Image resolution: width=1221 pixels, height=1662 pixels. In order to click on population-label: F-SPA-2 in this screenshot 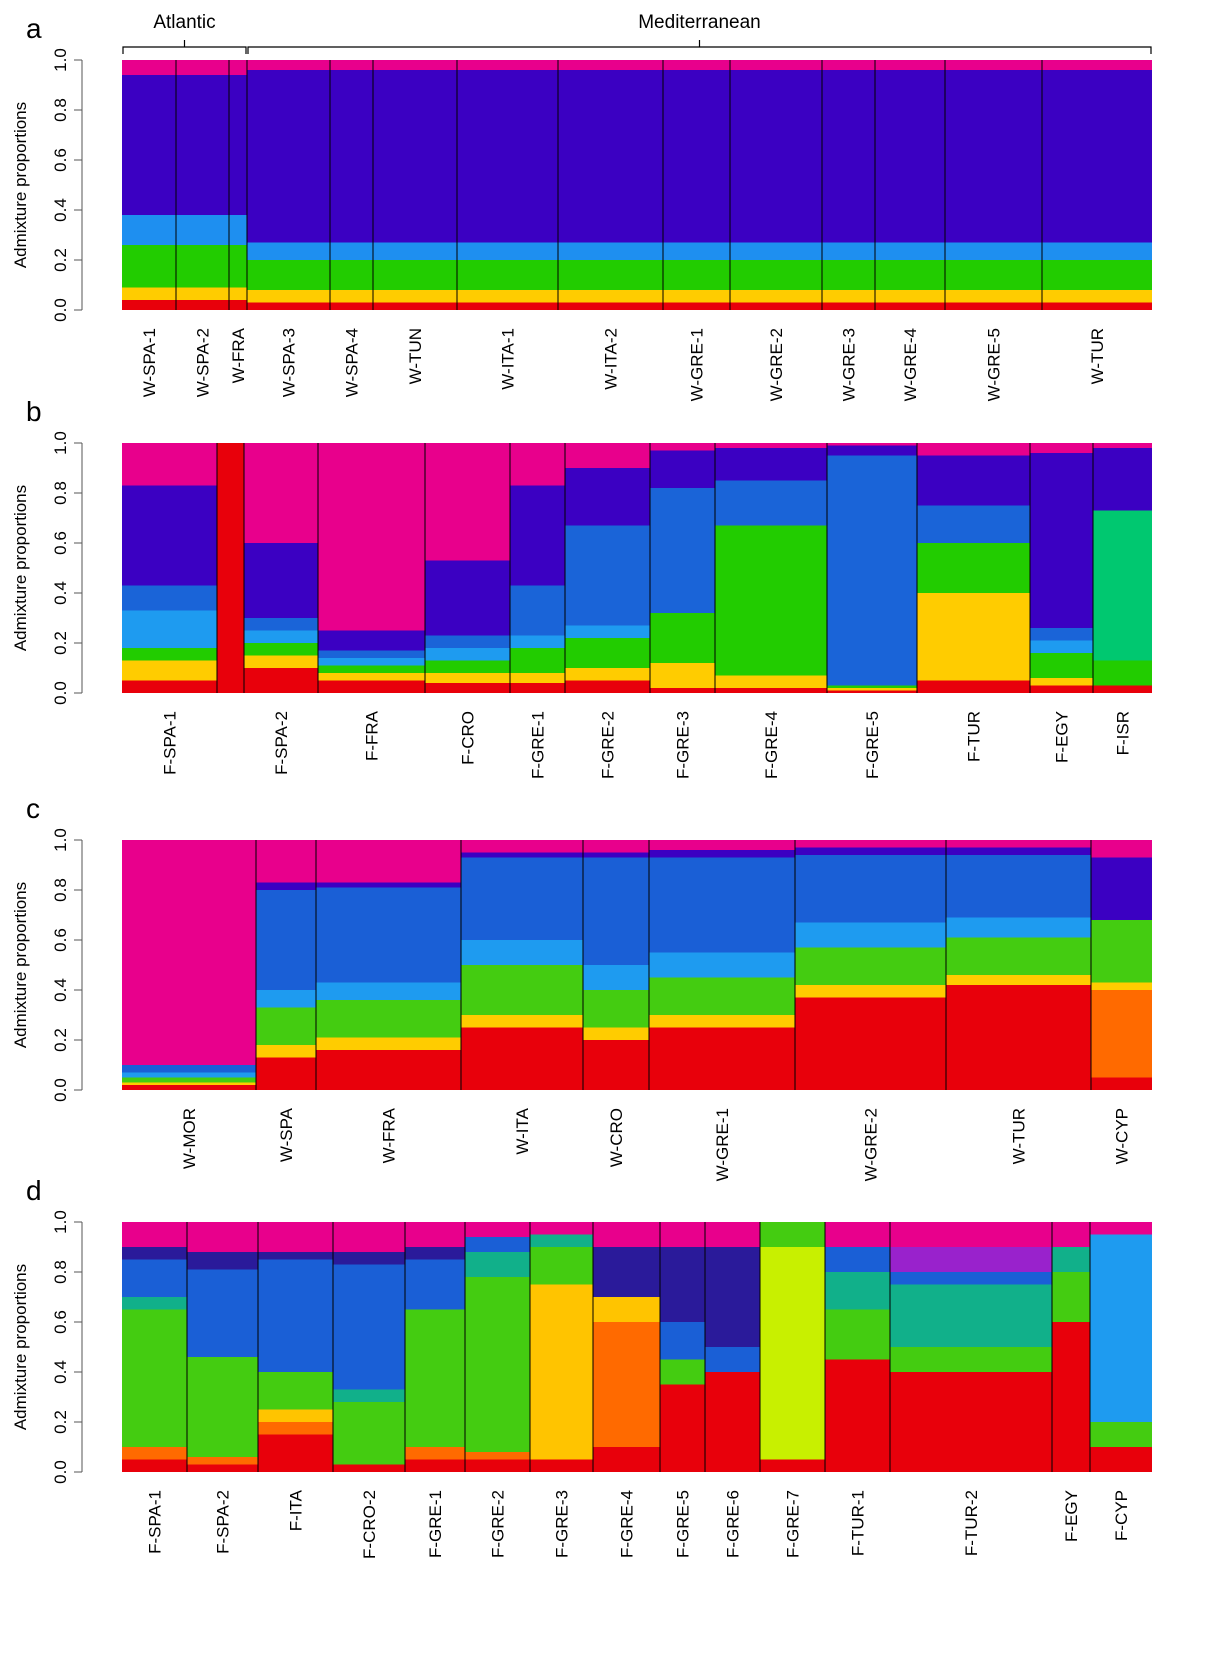, I will do `click(281, 743)`.